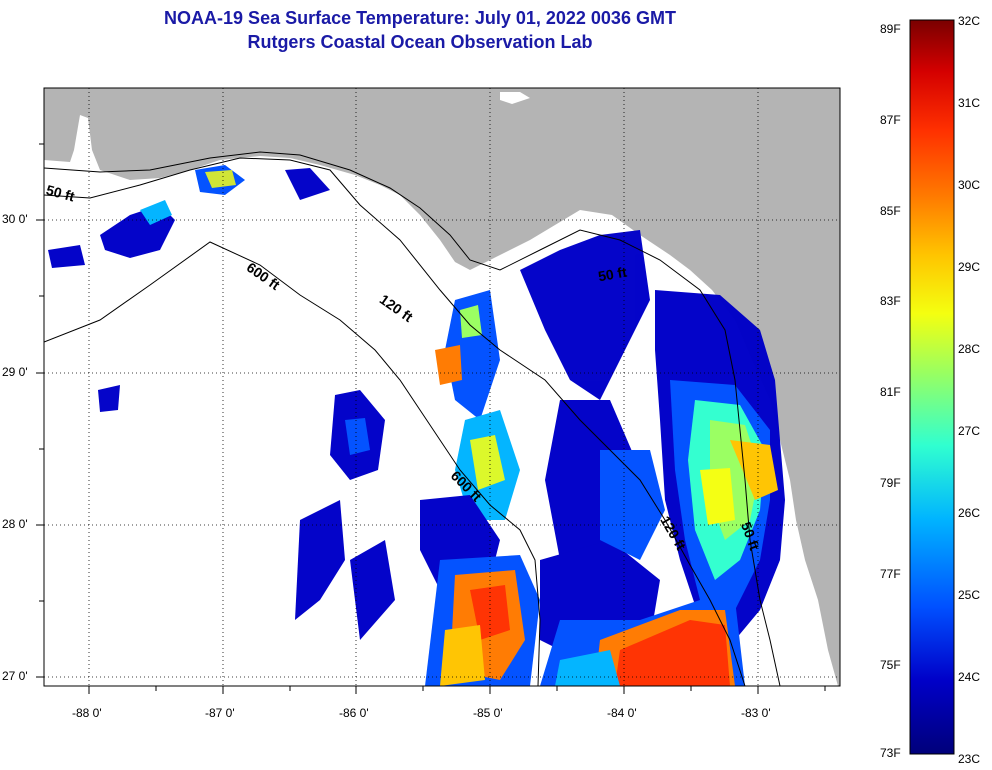  What do you see at coordinates (969, 349) in the screenshot?
I see `colorbar-c-label: 28C` at bounding box center [969, 349].